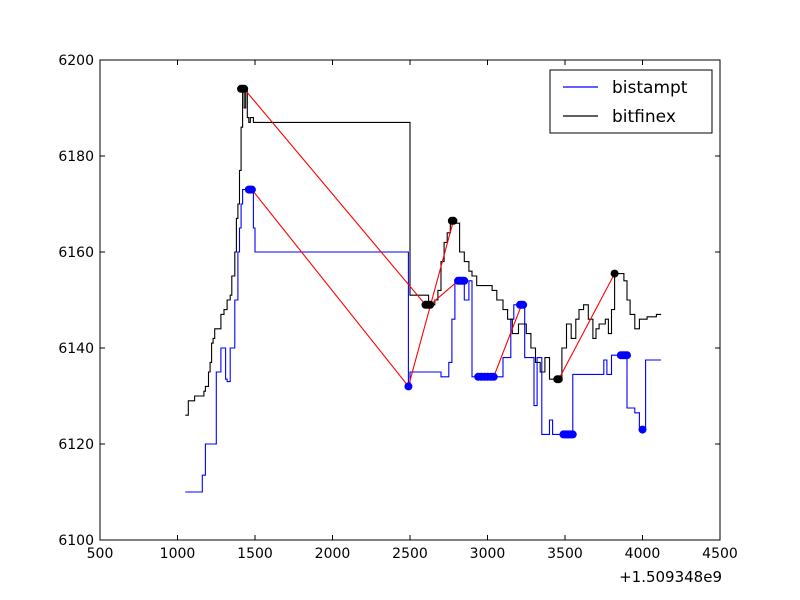 The height and width of the screenshot is (600, 800). I want to click on x-tick-label-1000: 1000, so click(178, 554).